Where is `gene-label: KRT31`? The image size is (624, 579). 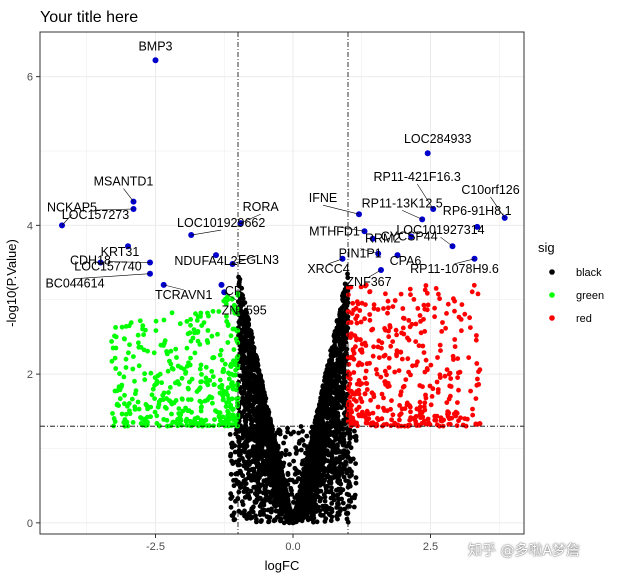 gene-label: KRT31 is located at coordinates (120, 252).